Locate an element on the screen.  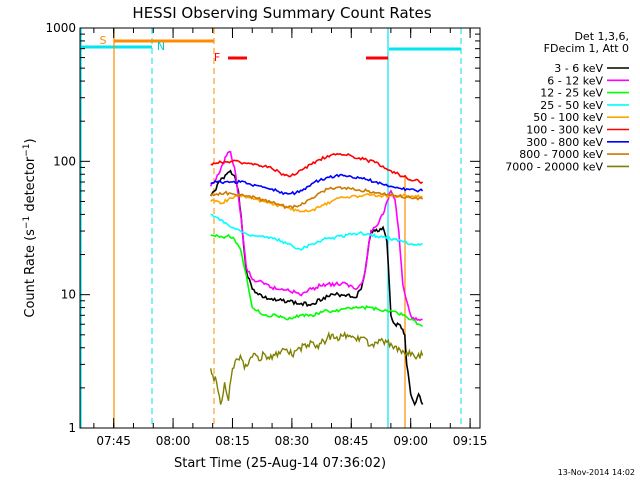
legend-entry-label: 3 - 6 keV is located at coordinates (578, 68).